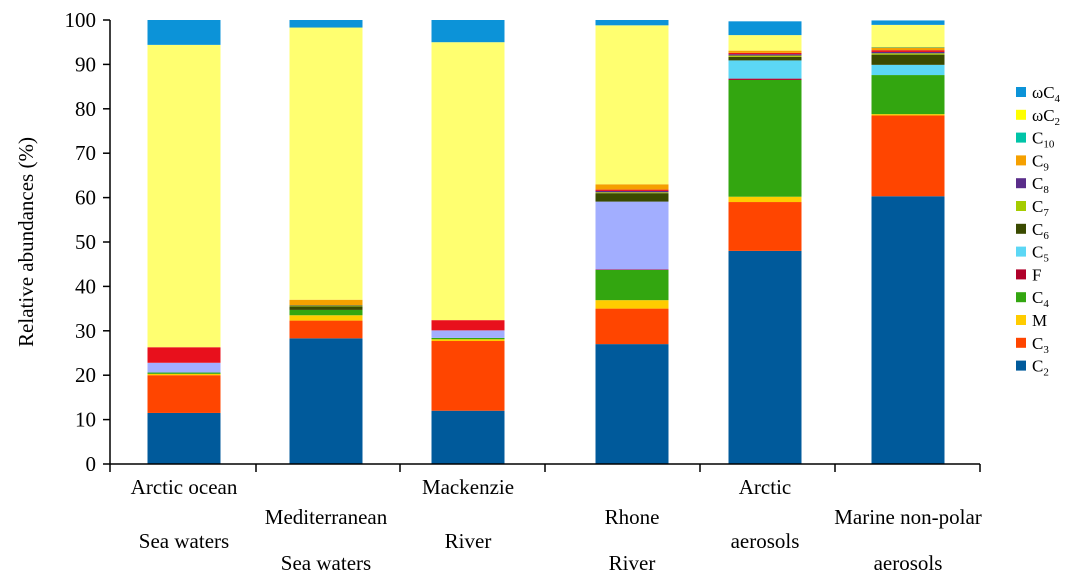  What do you see at coordinates (632, 517) in the screenshot?
I see `category-label-line1-3: Rhone` at bounding box center [632, 517].